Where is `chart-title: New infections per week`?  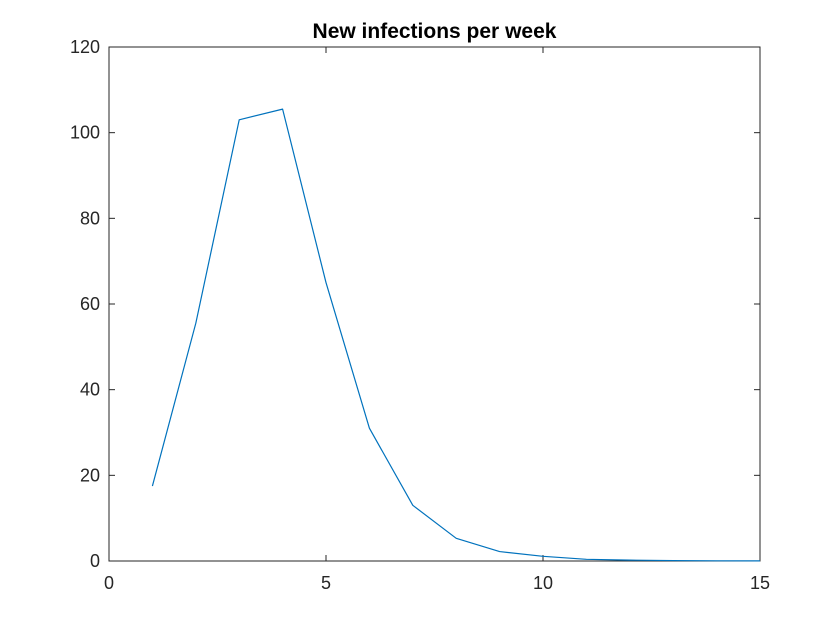 chart-title: New infections per week is located at coordinates (435, 31).